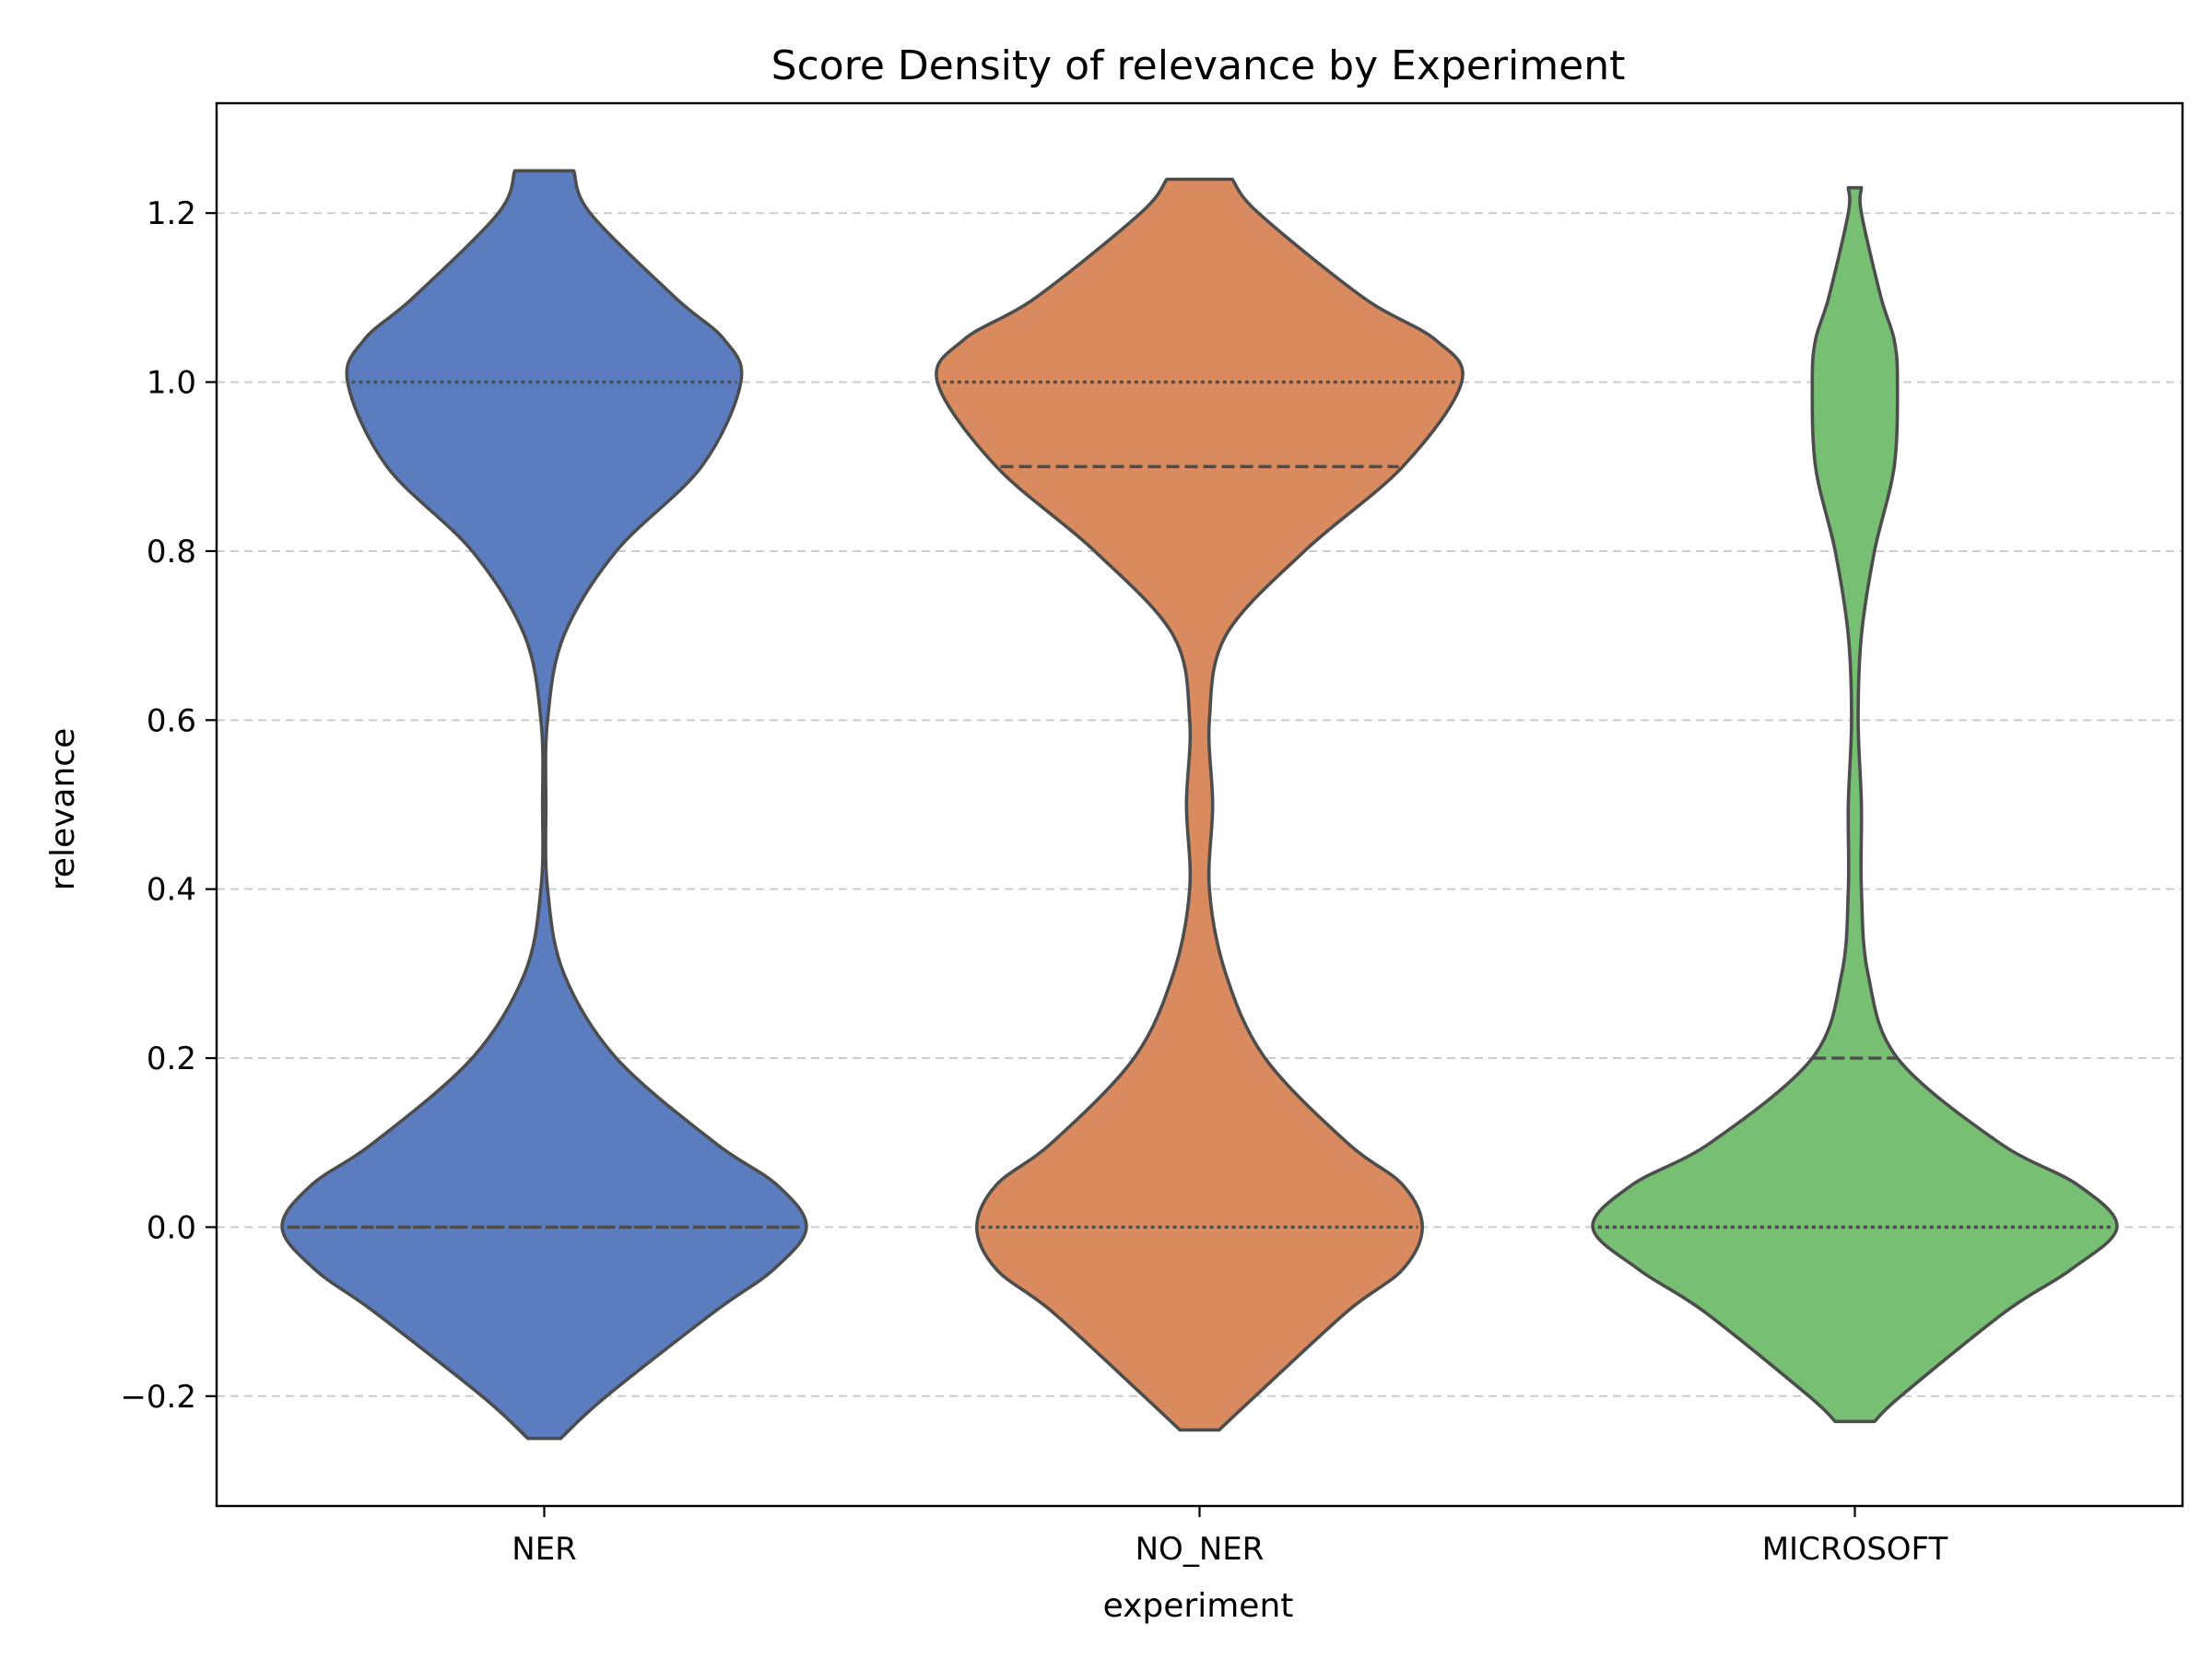 Image resolution: width=2212 pixels, height=1659 pixels. What do you see at coordinates (171, 552) in the screenshot?
I see `y-tick-label: 0.8` at bounding box center [171, 552].